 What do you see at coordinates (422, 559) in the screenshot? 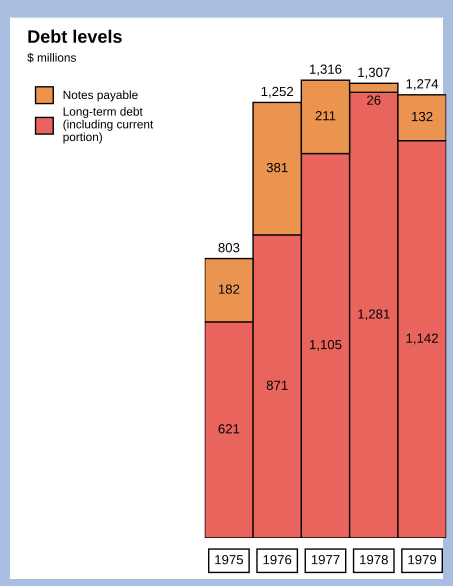
I see `x-tick-label: 1979` at bounding box center [422, 559].